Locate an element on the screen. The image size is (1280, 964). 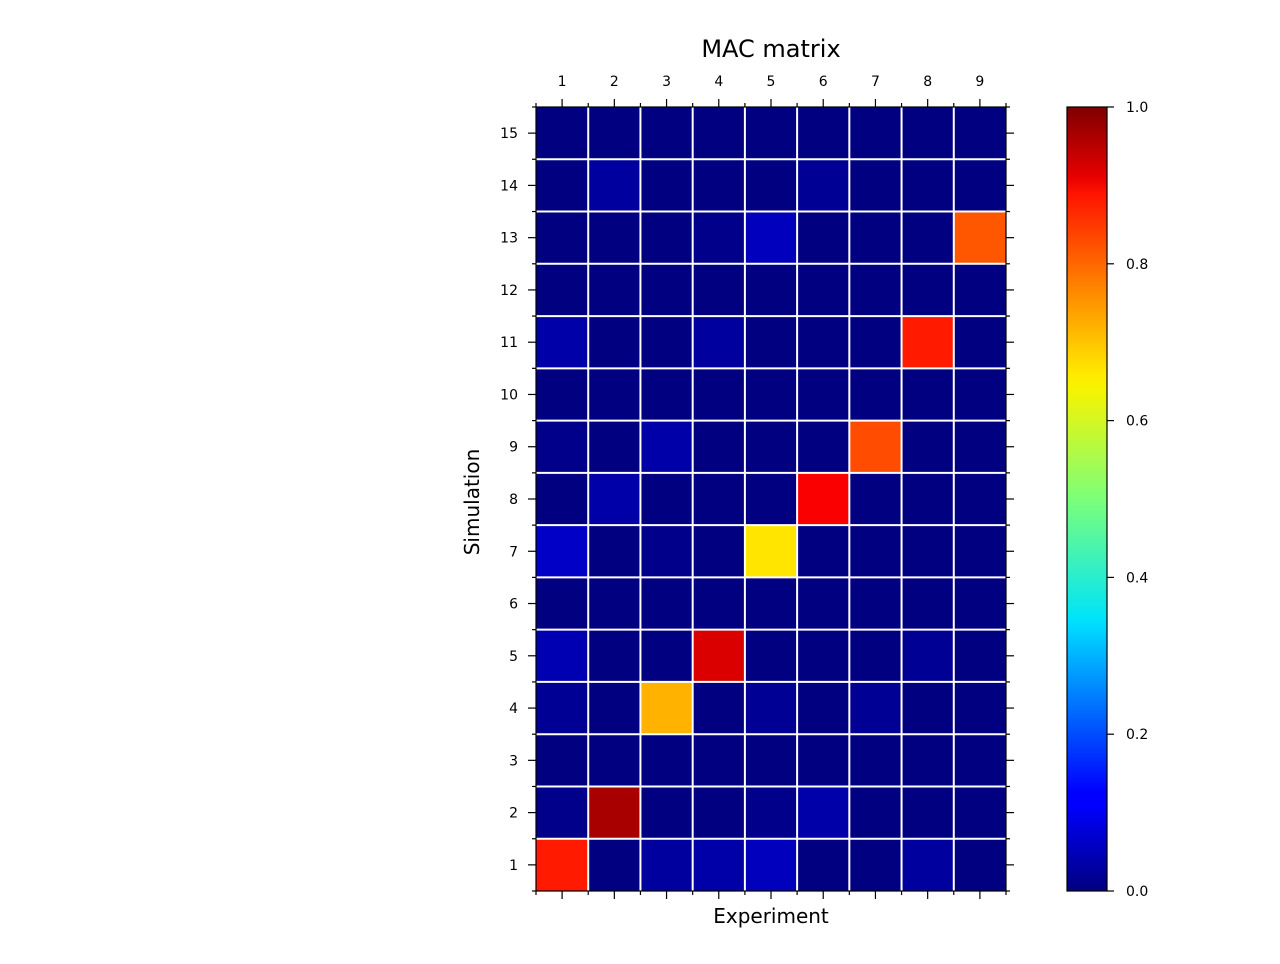
colorbar-tick-label: 0.8 is located at coordinates (1137, 265).